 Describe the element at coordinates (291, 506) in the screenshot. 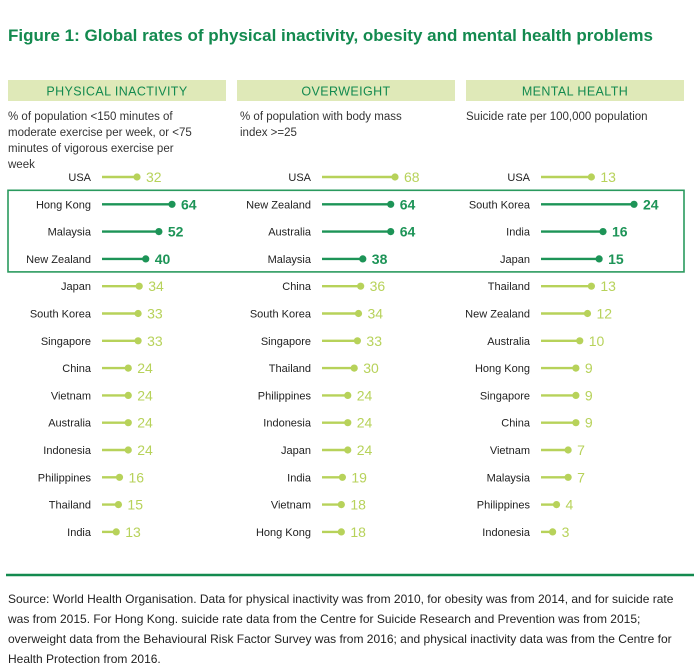

I see `overweight-category-label: Vietnam` at that location.